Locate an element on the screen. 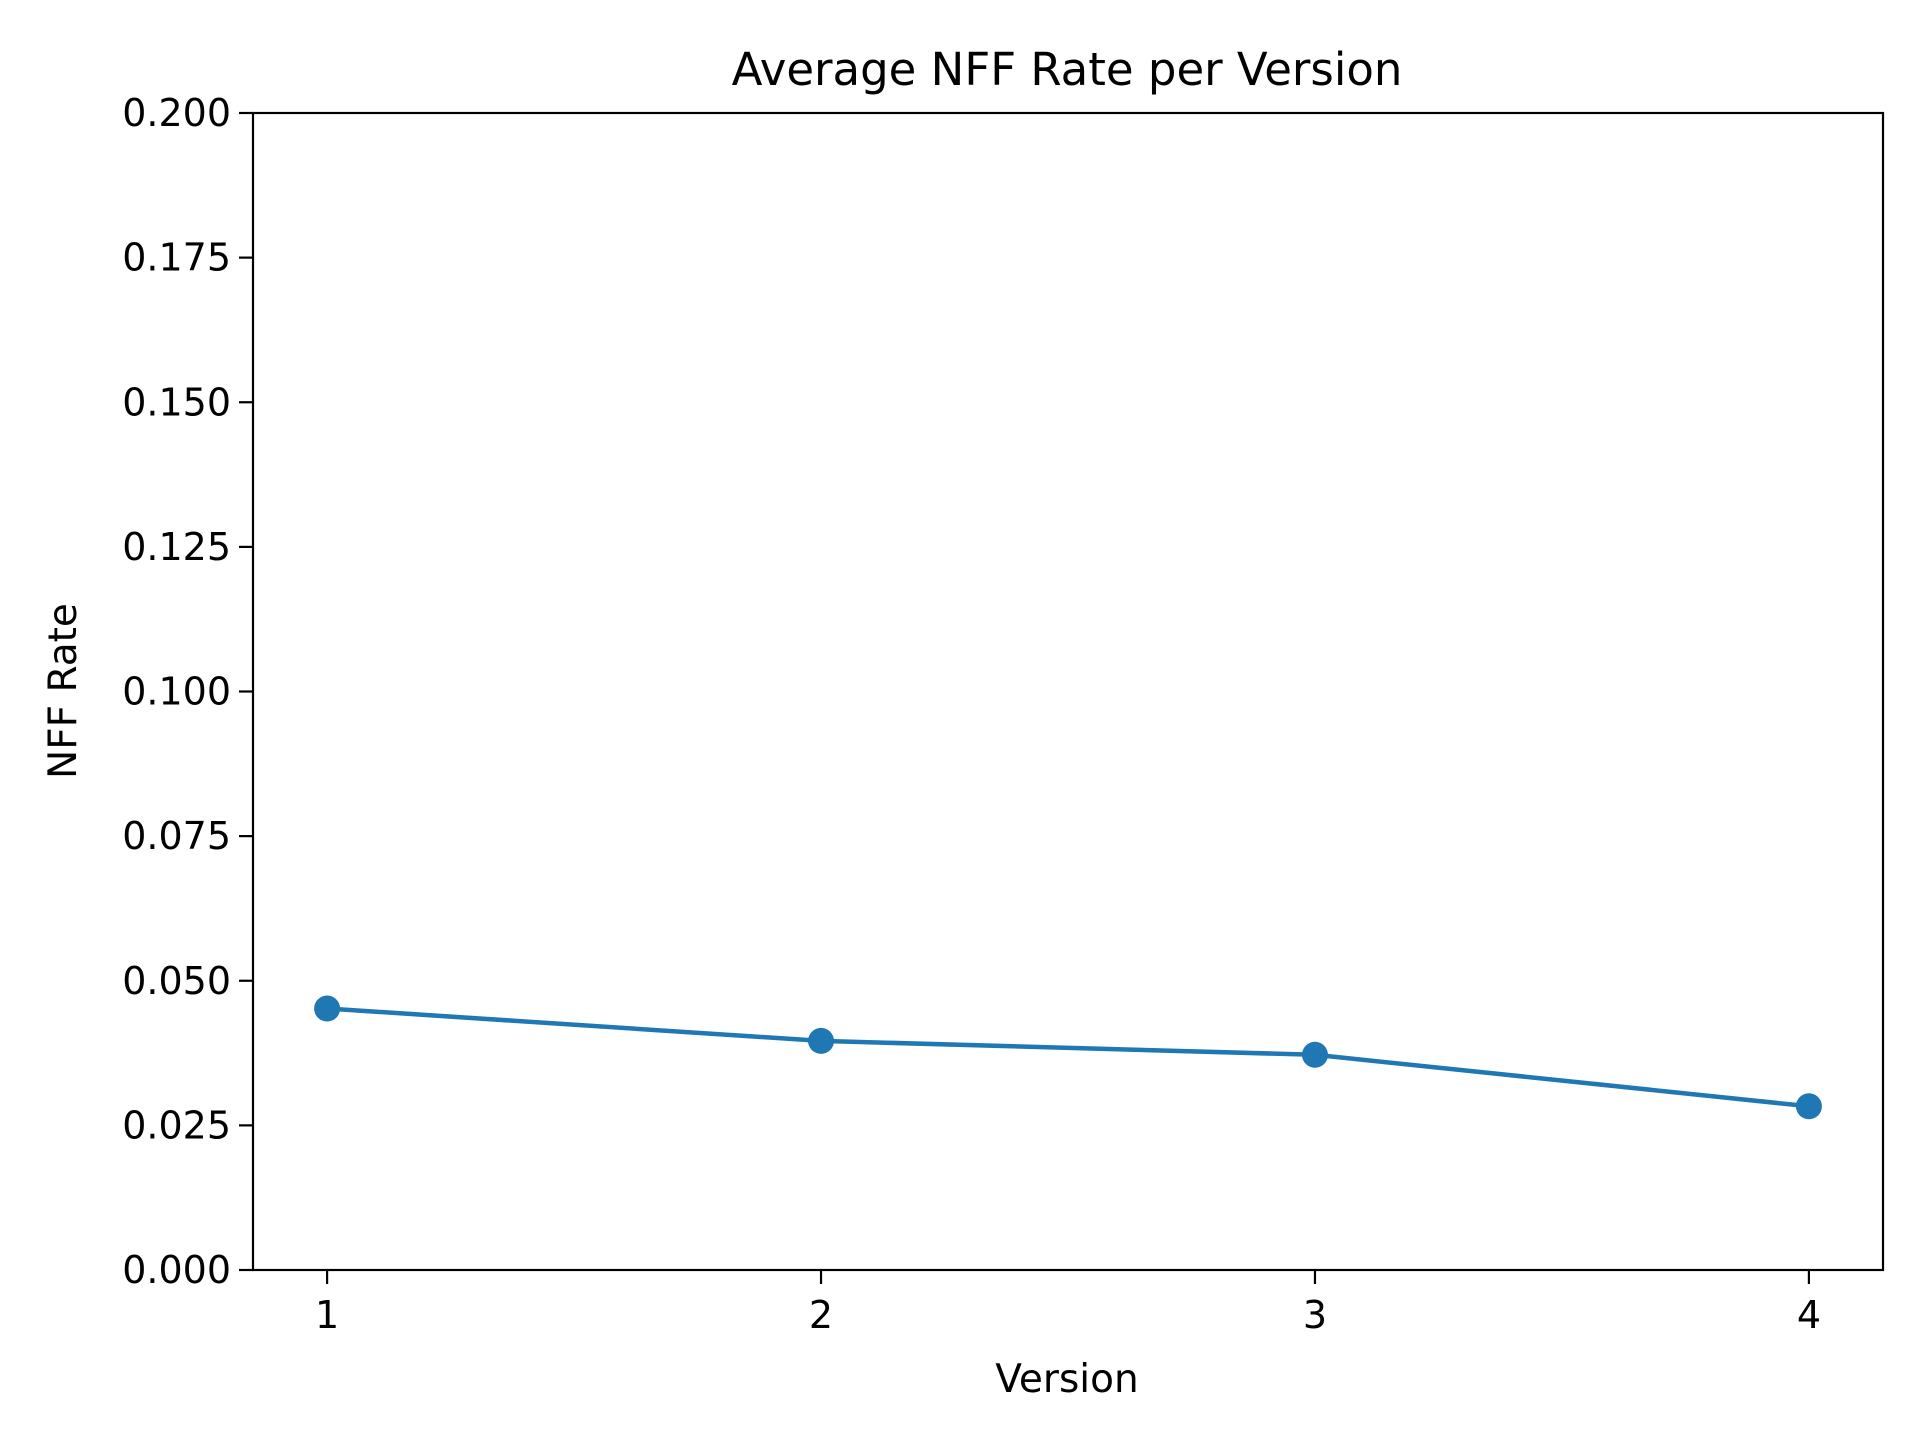 The image size is (1920, 1440). x-tick-label: 3 is located at coordinates (1315, 1315).